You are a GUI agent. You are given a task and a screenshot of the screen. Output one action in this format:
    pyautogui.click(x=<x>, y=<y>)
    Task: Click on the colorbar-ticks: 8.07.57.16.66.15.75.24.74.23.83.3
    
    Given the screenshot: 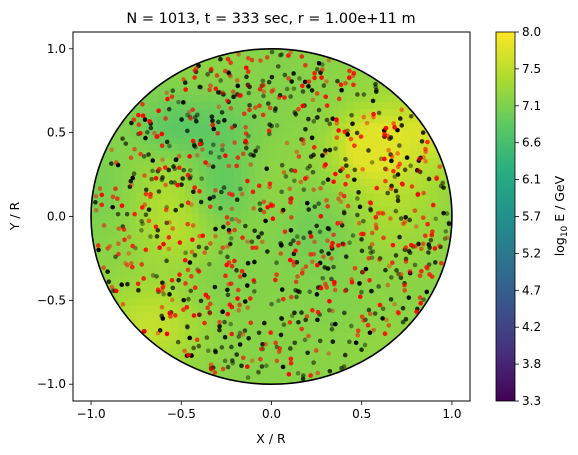 What is the action you would take?
    pyautogui.click(x=528, y=216)
    